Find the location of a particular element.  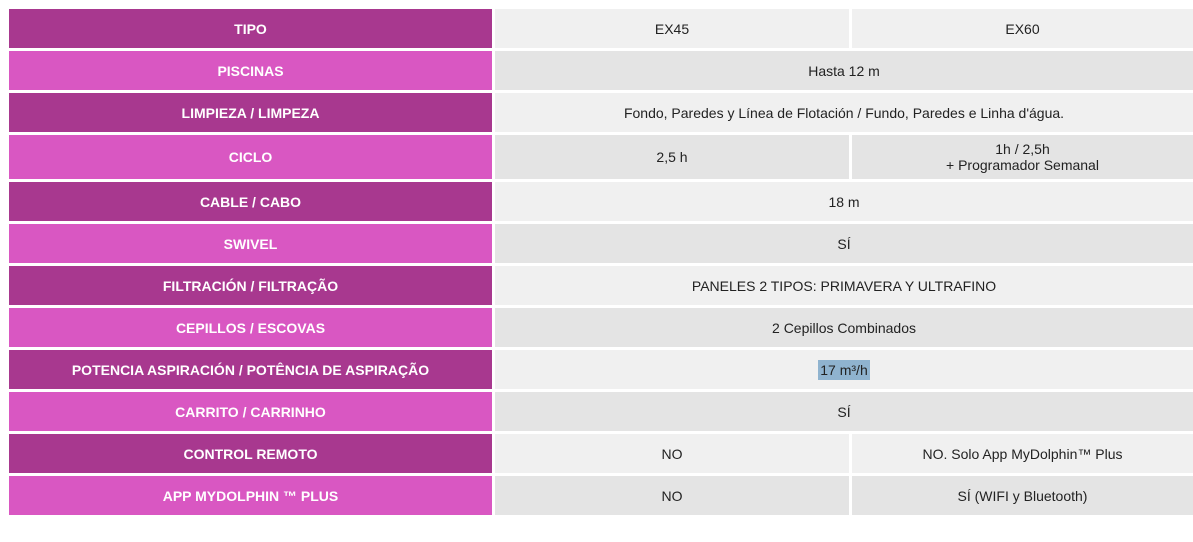

cell-line: + Programador Semanal is located at coordinates (1022, 165).